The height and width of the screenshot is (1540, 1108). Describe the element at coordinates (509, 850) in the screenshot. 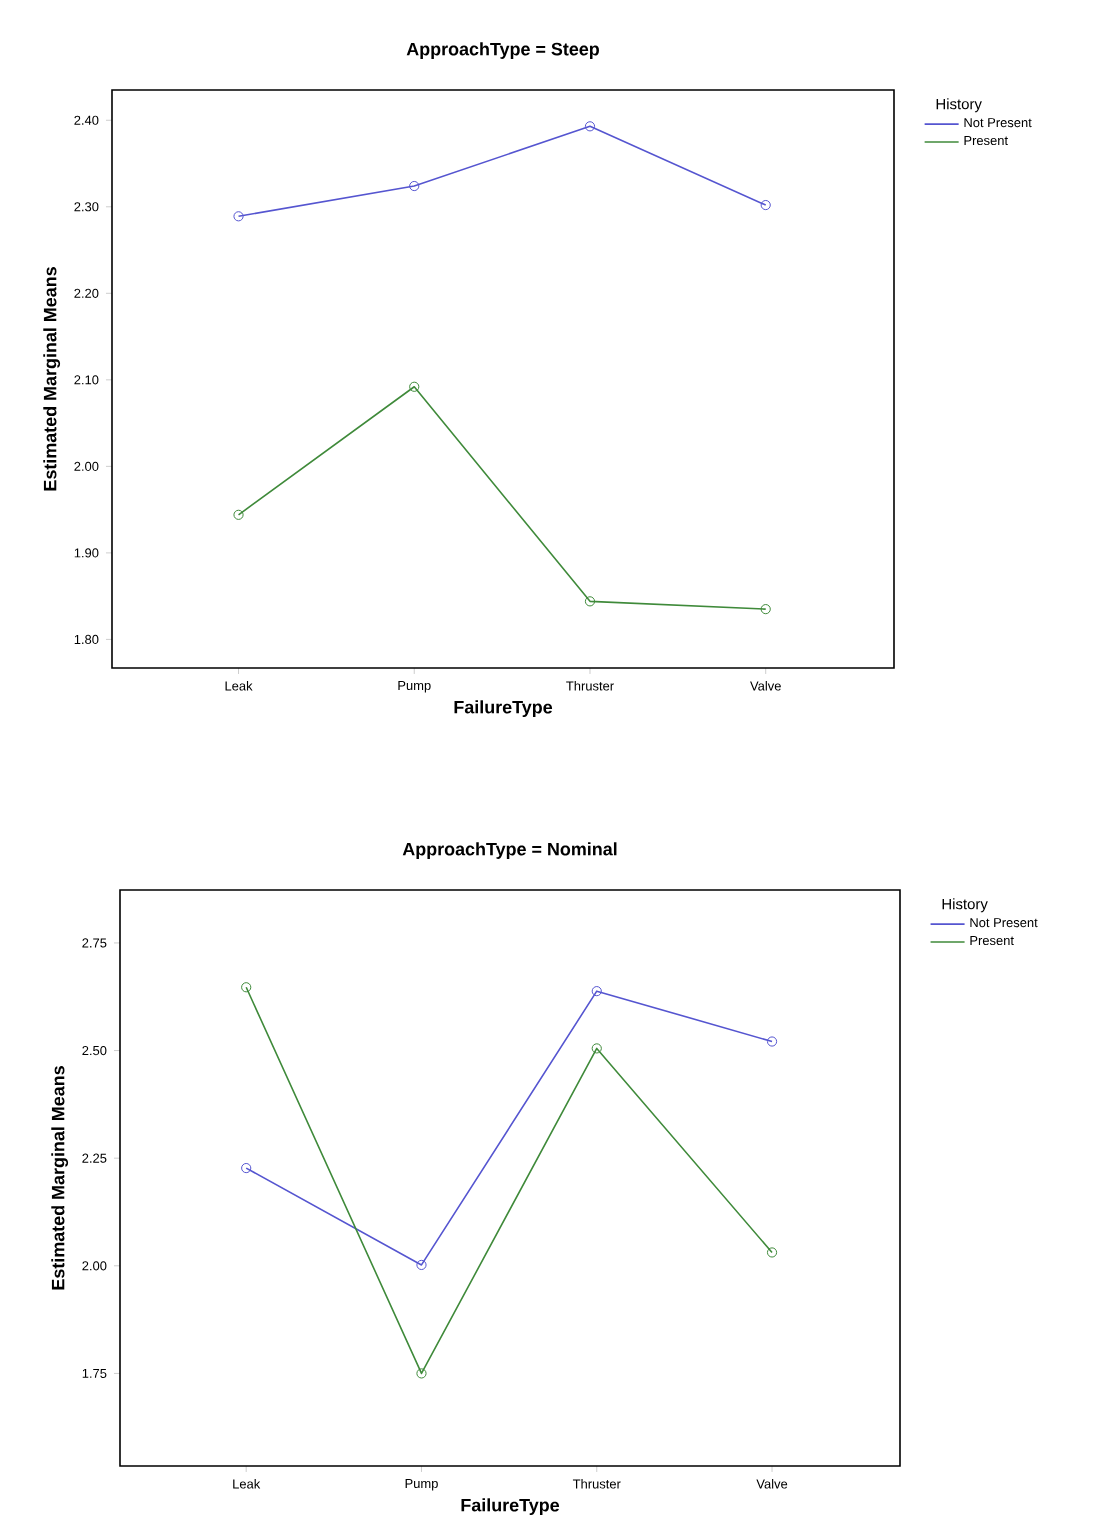

I see `chart-title: ApproachType = Nominal` at that location.